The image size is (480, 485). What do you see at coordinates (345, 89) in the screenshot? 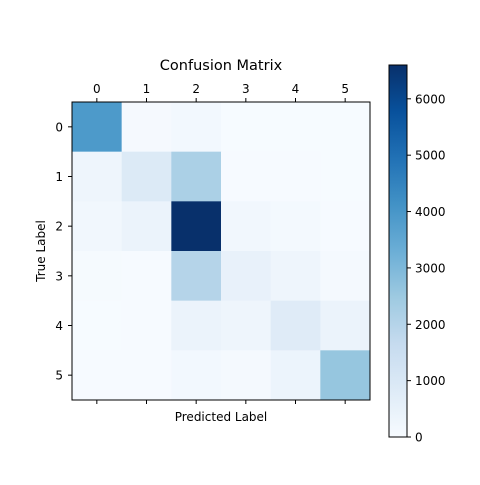
I see `x-tick-label: 5` at bounding box center [345, 89].